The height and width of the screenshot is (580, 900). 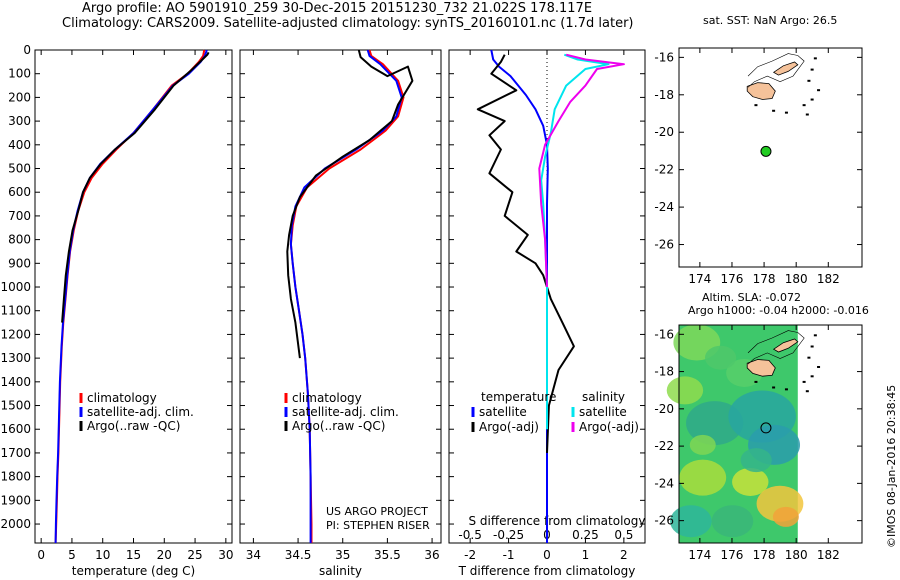 What do you see at coordinates (431, 555) in the screenshot?
I see `salinity-xtick-label: 36` at bounding box center [431, 555].